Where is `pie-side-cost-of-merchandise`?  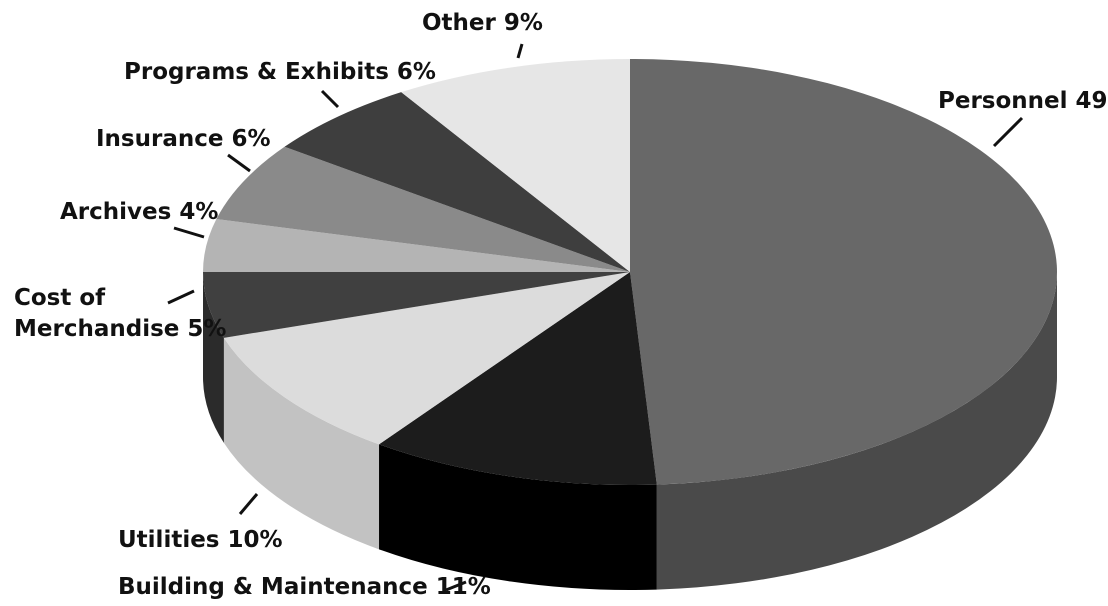
pie-side-cost-of-merchandise is located at coordinates (213, 357).